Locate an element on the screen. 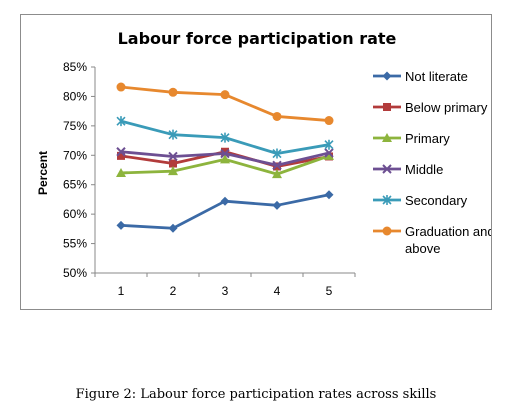 This screenshot has height=417, width=512. legend-item-graduation-and-above: Graduation and above is located at coordinates (432, 240).